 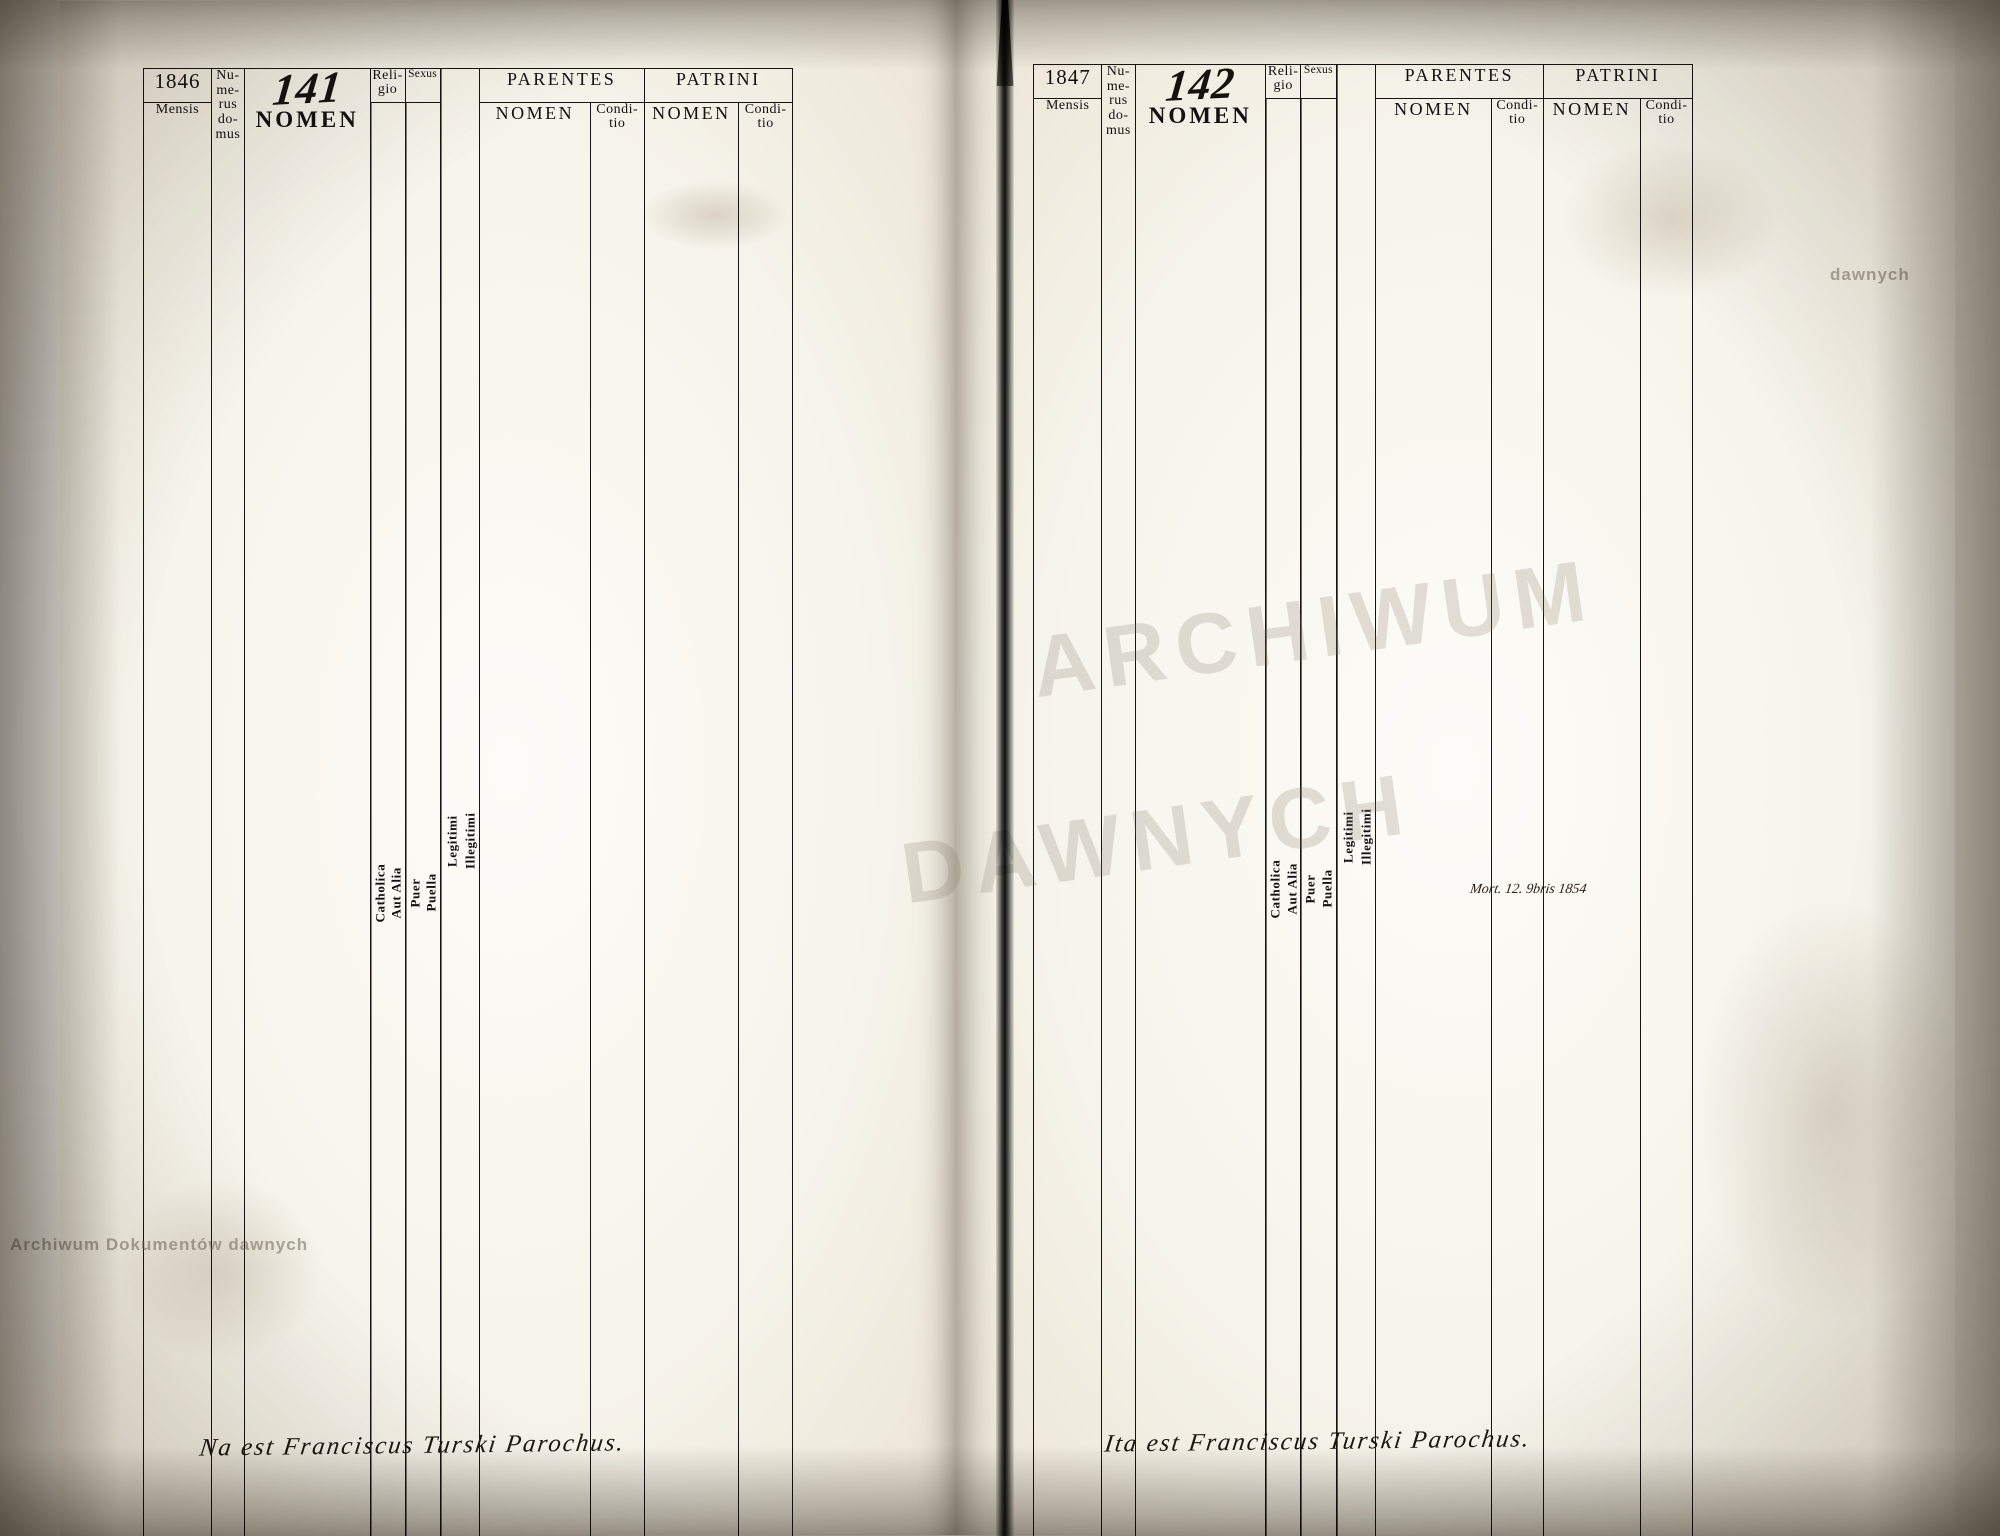 What do you see at coordinates (617, 819) in the screenshot?
I see `left-col-parentes-conditio: Condi- tio` at bounding box center [617, 819].